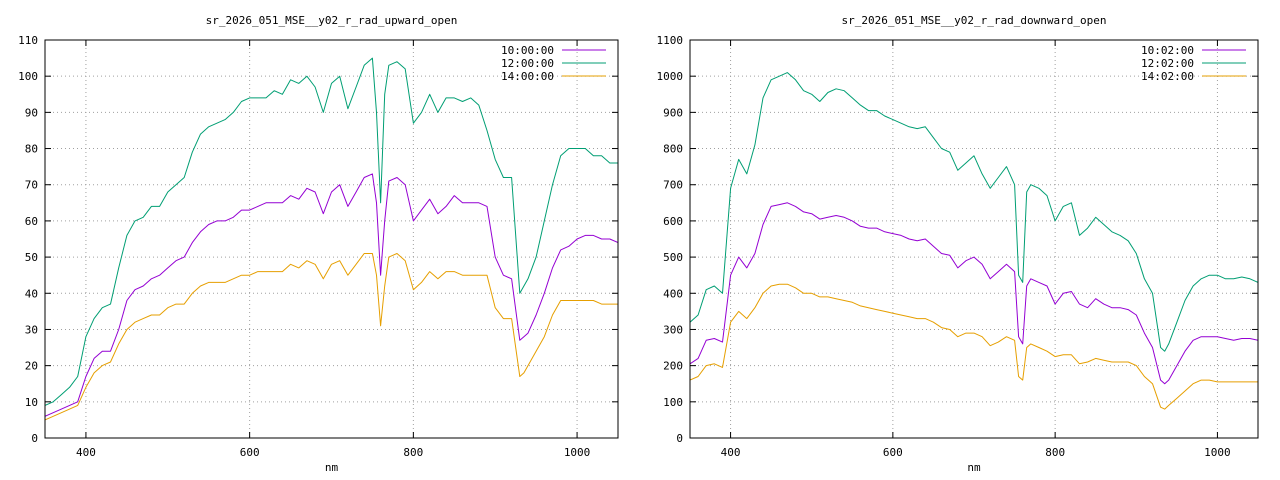 This screenshot has height=480, width=1280. What do you see at coordinates (31, 402) in the screenshot?
I see `y-tick-label: 10` at bounding box center [31, 402].